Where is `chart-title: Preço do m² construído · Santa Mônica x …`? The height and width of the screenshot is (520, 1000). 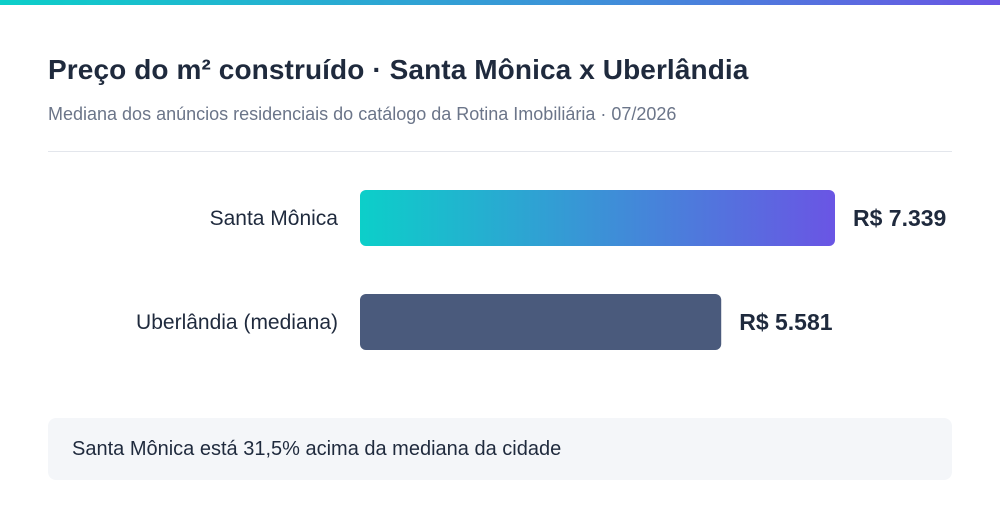
chart-title: Preço do m² construído · Santa Mônica x … is located at coordinates (398, 69).